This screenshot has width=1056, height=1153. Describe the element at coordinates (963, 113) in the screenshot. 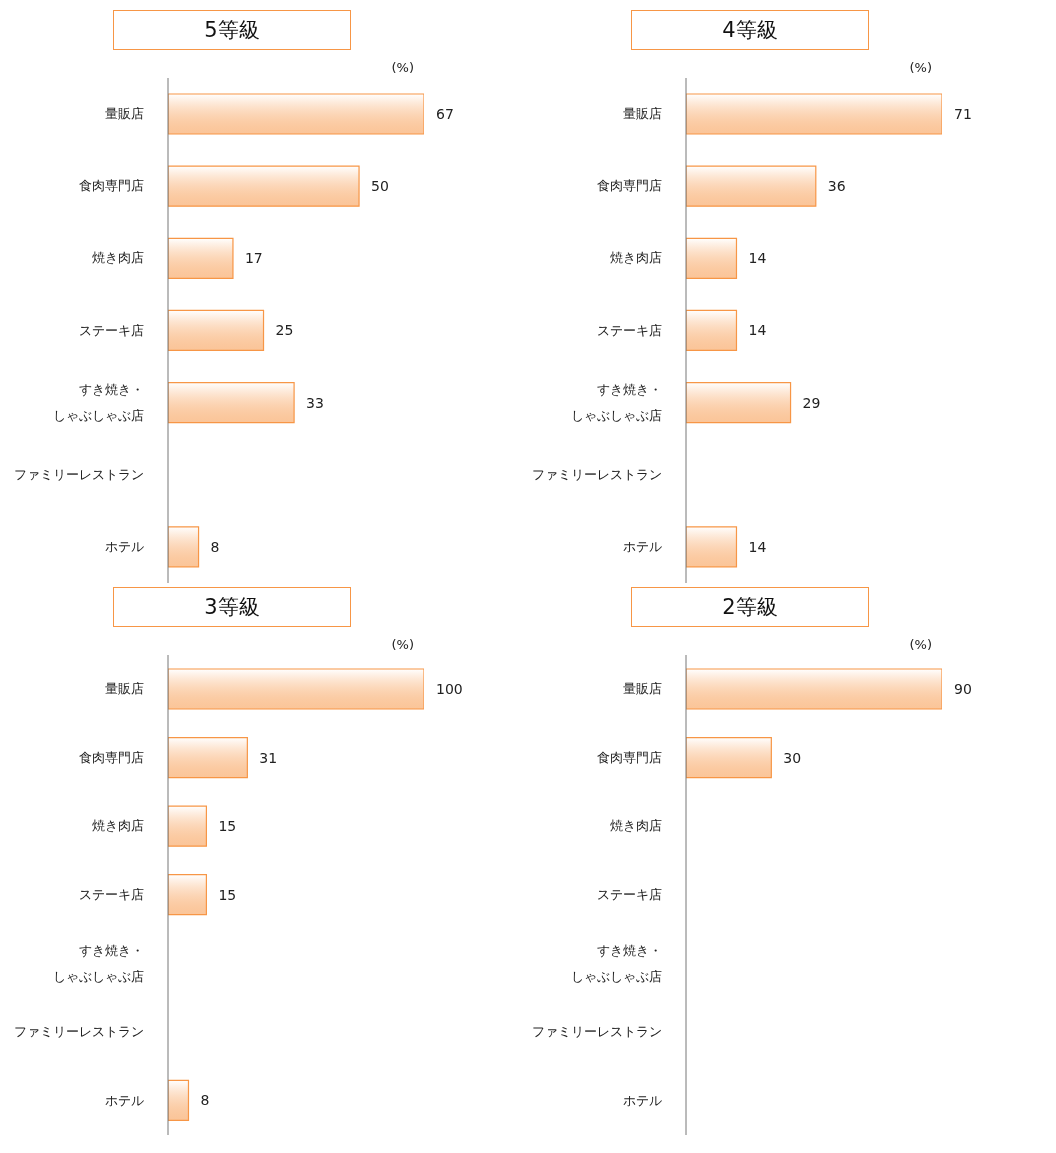

I see `data-label: 71` at that location.